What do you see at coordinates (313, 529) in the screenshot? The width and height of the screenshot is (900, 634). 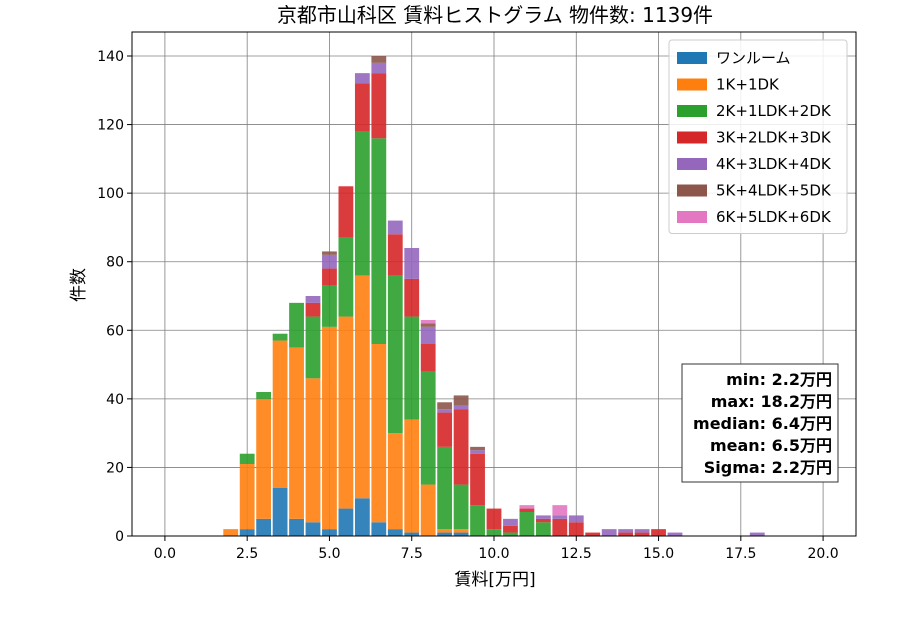 I see `bar-series0-bin5` at bounding box center [313, 529].